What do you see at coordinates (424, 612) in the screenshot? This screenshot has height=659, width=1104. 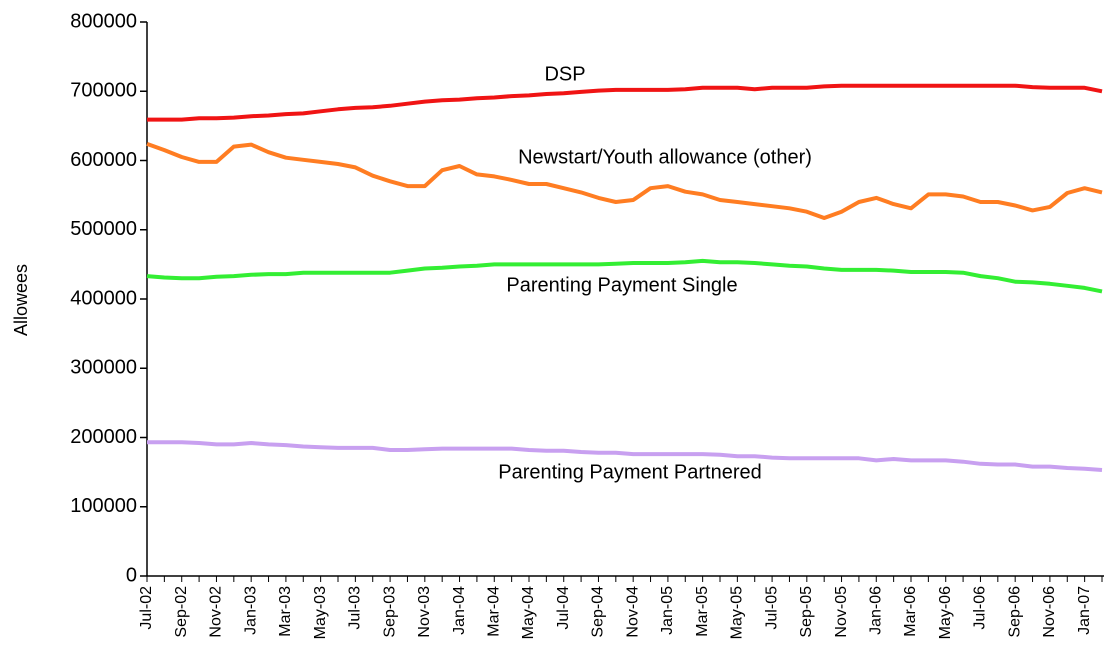 I see `x-tick-label: Nov-03` at bounding box center [424, 612].